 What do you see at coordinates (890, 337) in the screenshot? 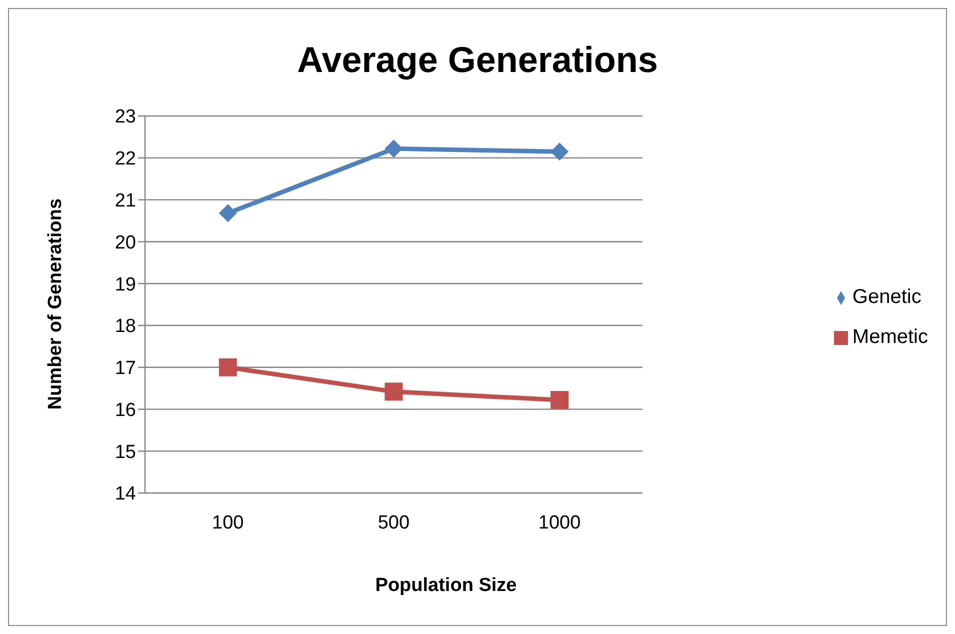
I see `legend-label: Memetic` at bounding box center [890, 337].